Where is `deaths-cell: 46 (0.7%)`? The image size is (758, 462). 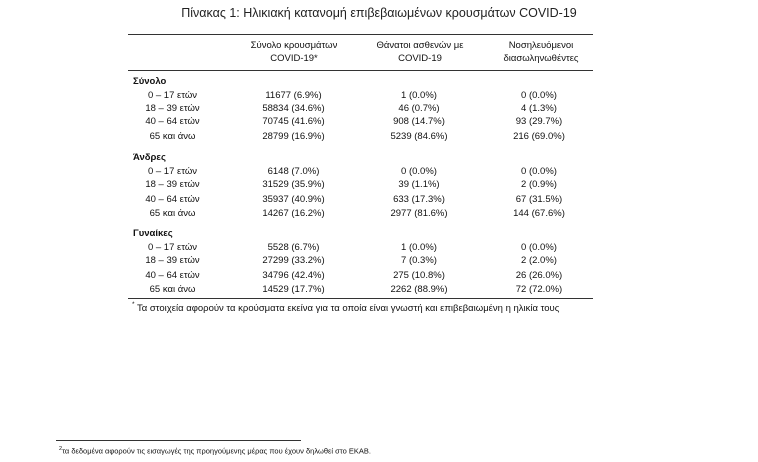
deaths-cell: 46 (0.7%) is located at coordinates (419, 108).